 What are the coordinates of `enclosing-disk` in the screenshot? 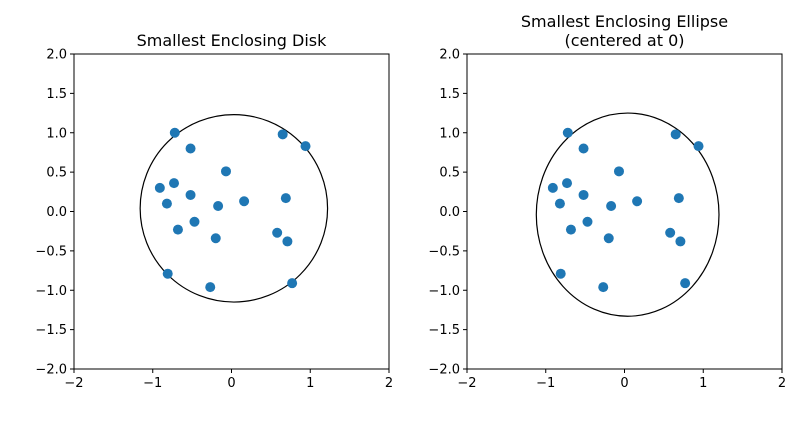 It's located at (234, 208).